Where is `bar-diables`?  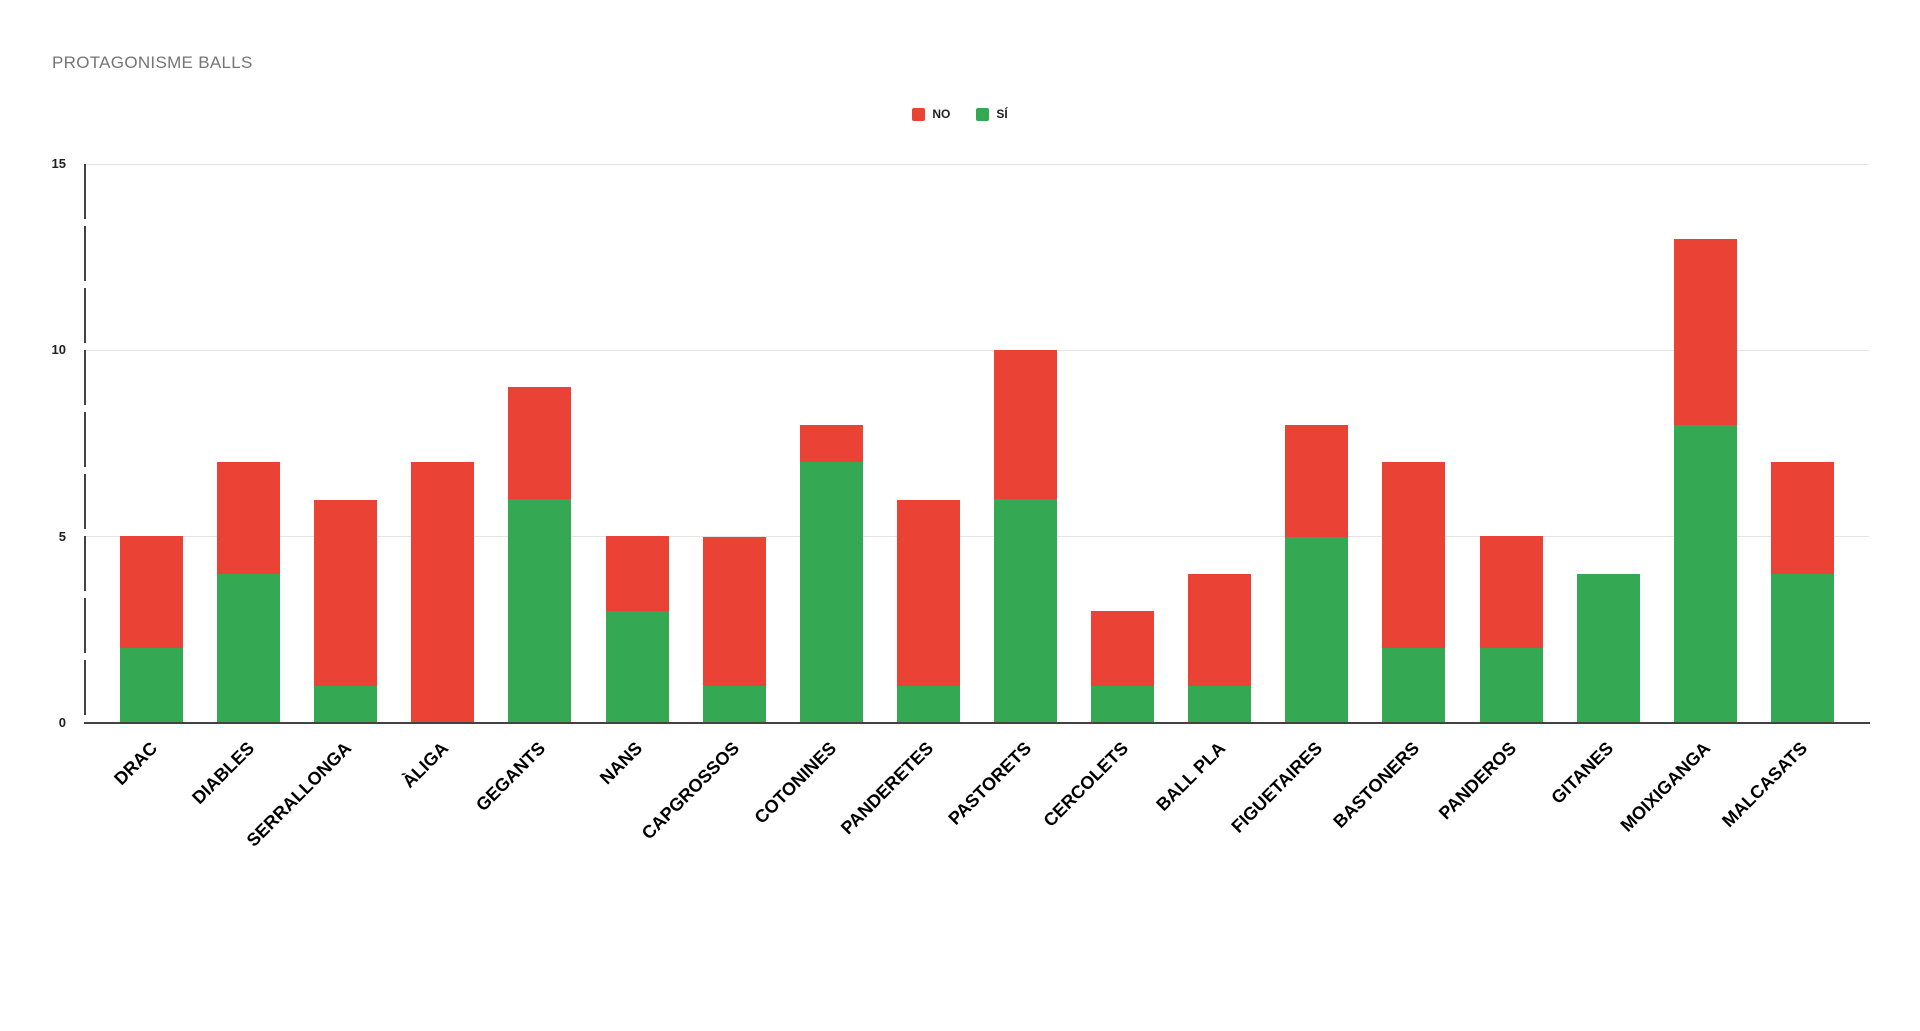
bar-diables is located at coordinates (249, 592).